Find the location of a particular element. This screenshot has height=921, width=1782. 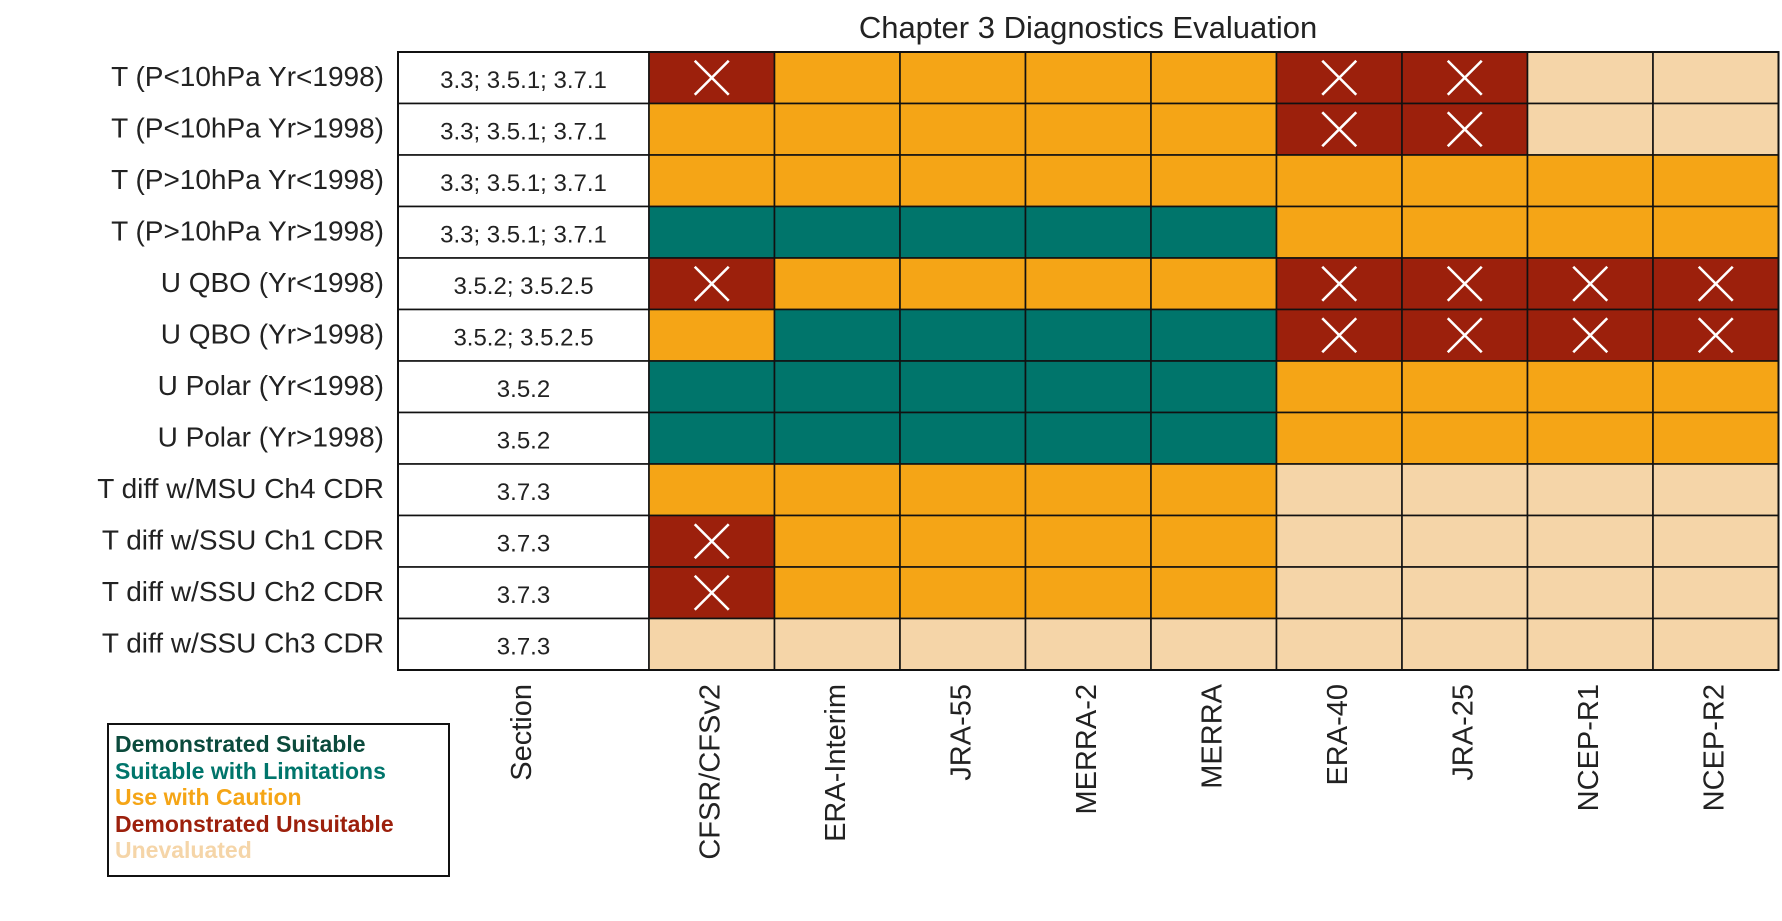

section-text-t-diff-w-ssu-ch3-cdr: 3.7.3 is located at coordinates (523, 647).